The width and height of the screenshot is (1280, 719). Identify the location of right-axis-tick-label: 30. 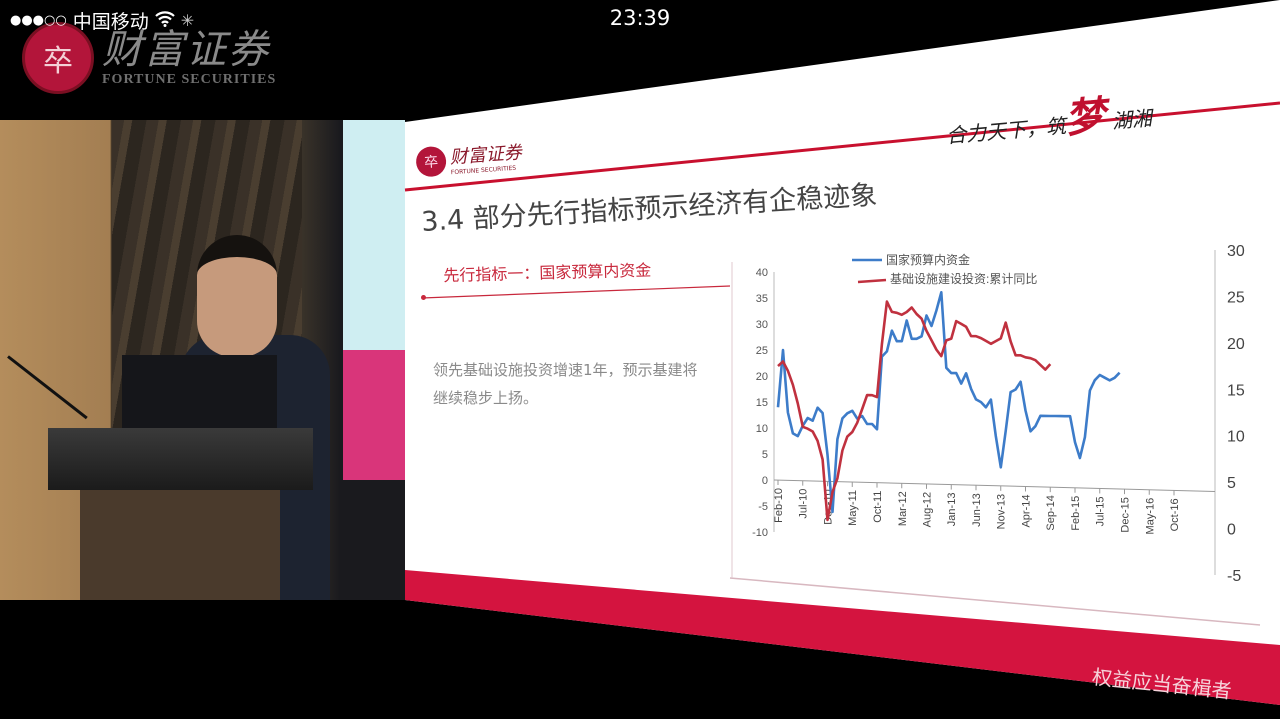
(1236, 251).